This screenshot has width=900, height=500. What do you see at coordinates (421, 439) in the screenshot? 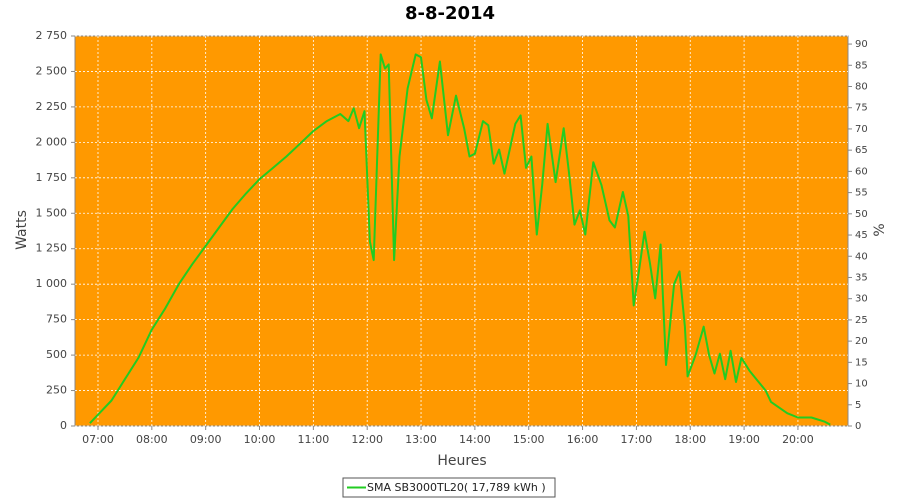
I see `x-tick-label: 13:00` at bounding box center [421, 439].